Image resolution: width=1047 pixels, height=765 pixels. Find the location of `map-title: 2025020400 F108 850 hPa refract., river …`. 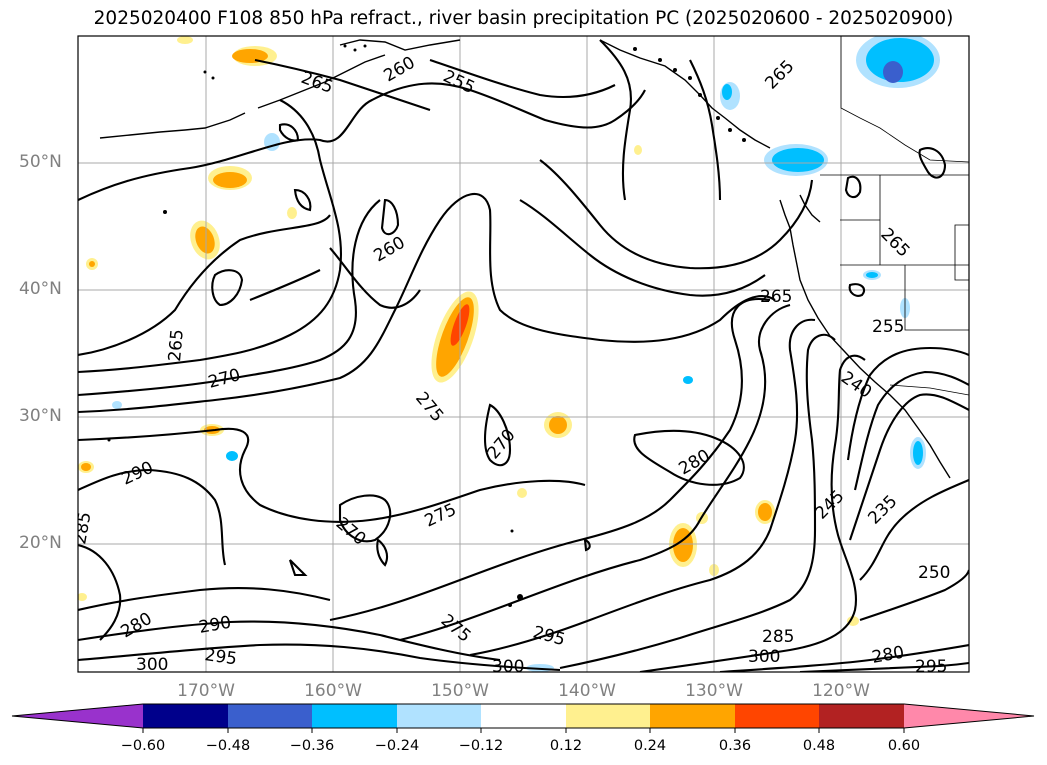

map-title: 2025020400 F108 850 hPa refract., river … is located at coordinates (523, 18).